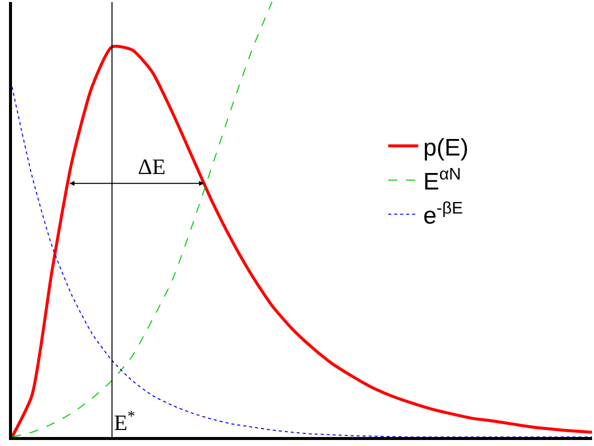 The image size is (594, 446). What do you see at coordinates (152, 166) in the screenshot?
I see `annotation: ΔE` at bounding box center [152, 166].